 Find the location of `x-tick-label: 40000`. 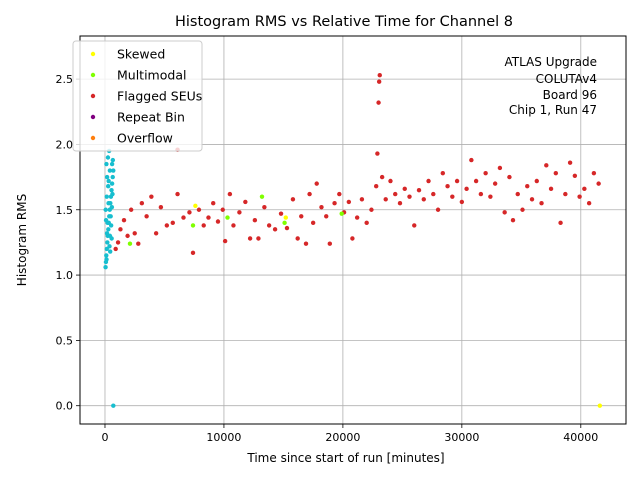

x-tick-label: 40000 is located at coordinates (580, 437).